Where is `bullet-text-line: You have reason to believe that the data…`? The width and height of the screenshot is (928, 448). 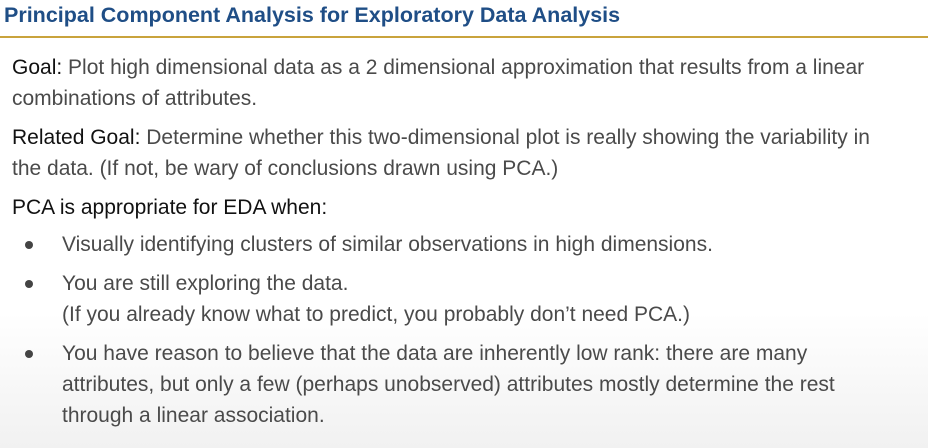
bullet-text-line: You have reason to believe that the data… is located at coordinates (435, 353).